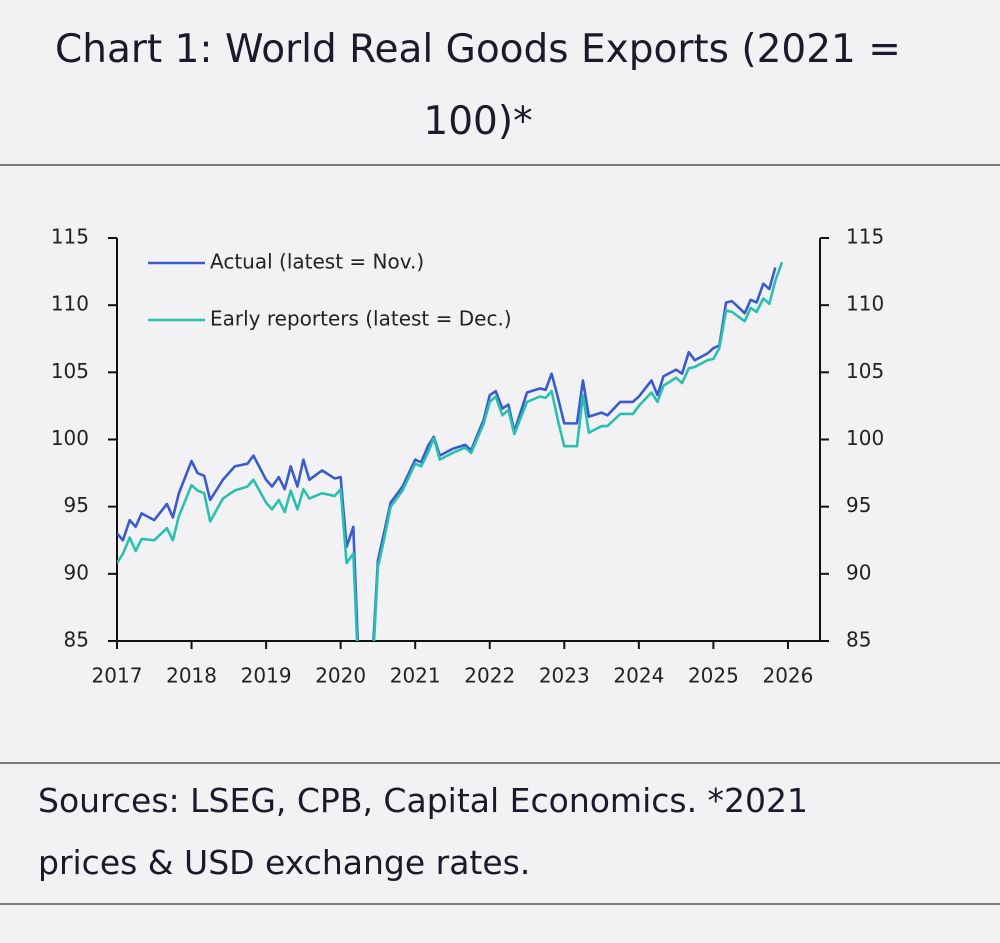 The image size is (1000, 943). I want to click on legend-label: Early reporters (latest = Dec.), so click(361, 319).